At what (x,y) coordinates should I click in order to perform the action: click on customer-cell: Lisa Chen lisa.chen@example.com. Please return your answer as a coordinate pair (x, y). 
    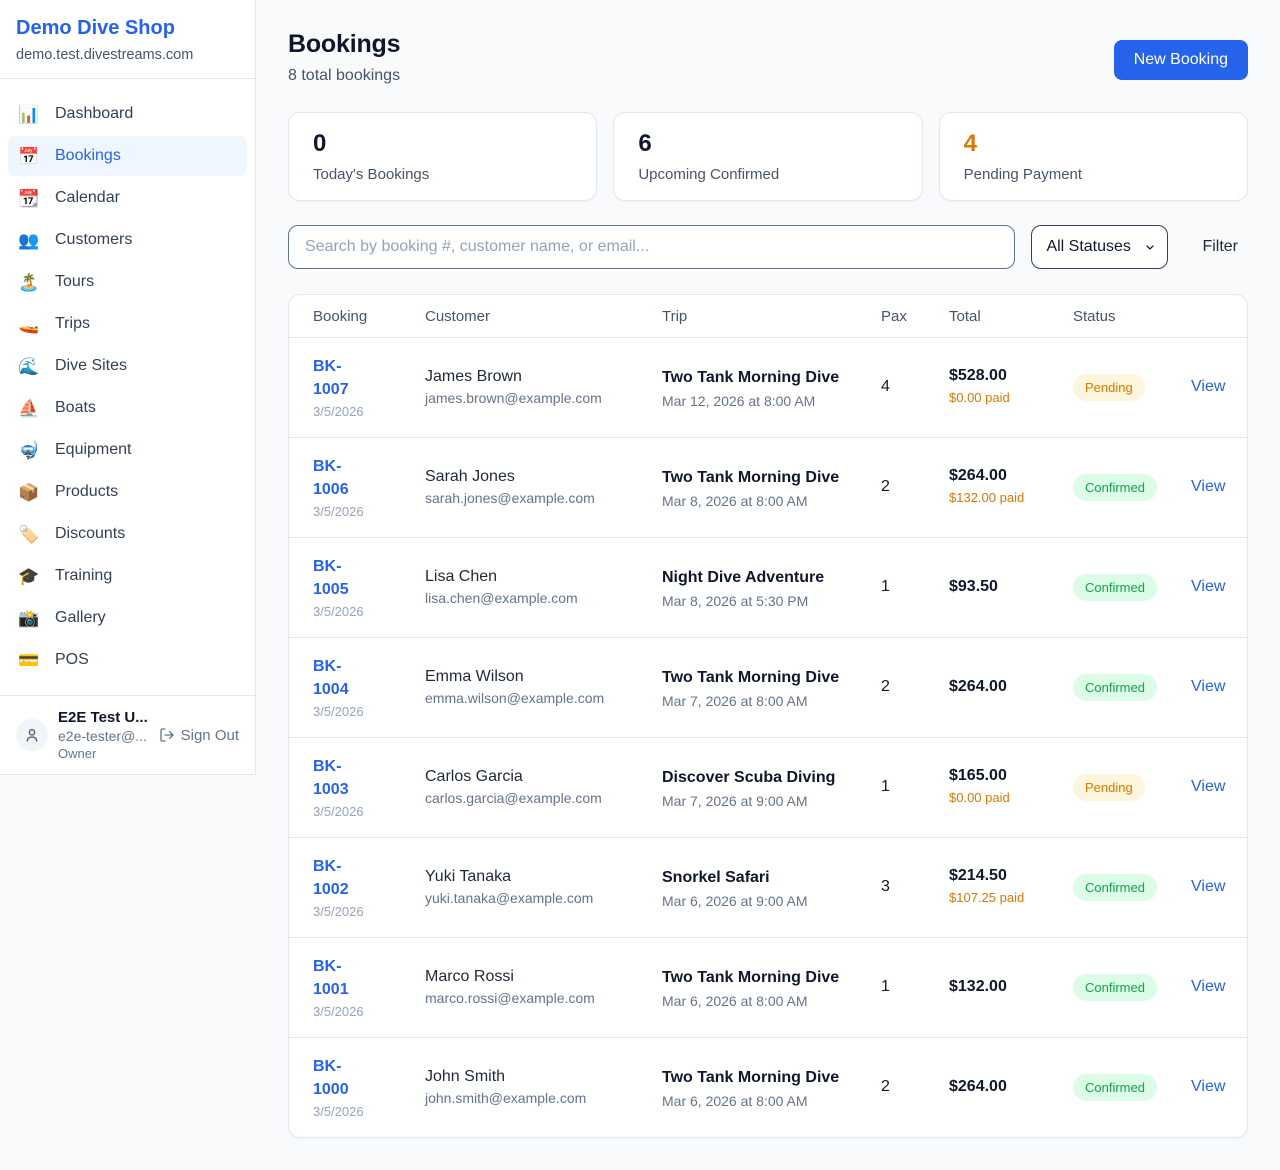
    Looking at the image, I should click on (543, 587).